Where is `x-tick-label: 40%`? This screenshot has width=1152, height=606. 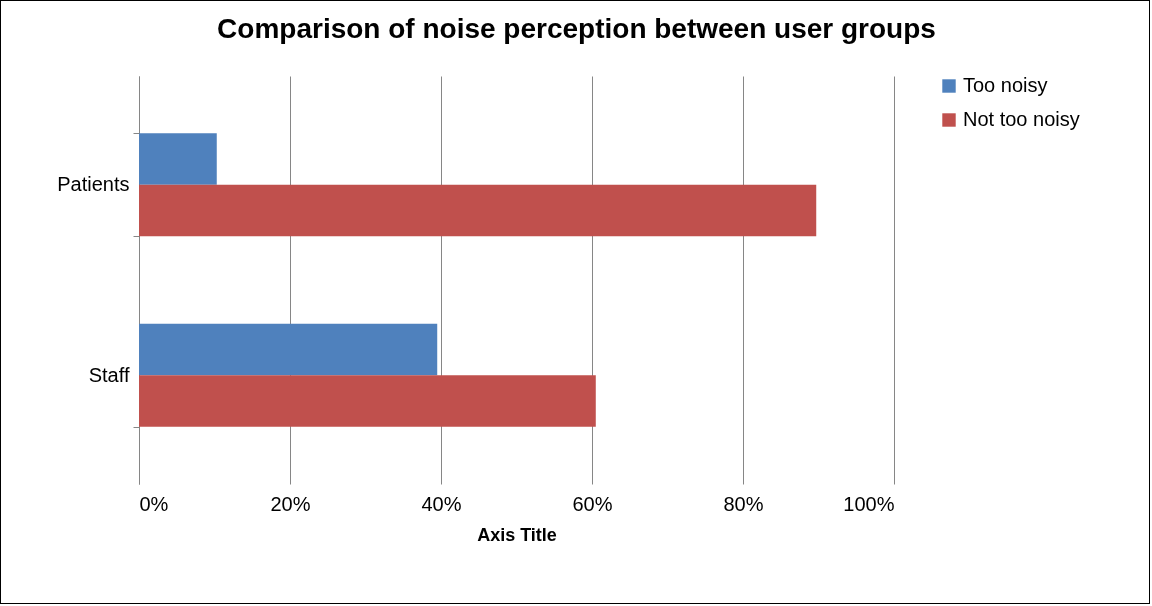
x-tick-label: 40% is located at coordinates (441, 503).